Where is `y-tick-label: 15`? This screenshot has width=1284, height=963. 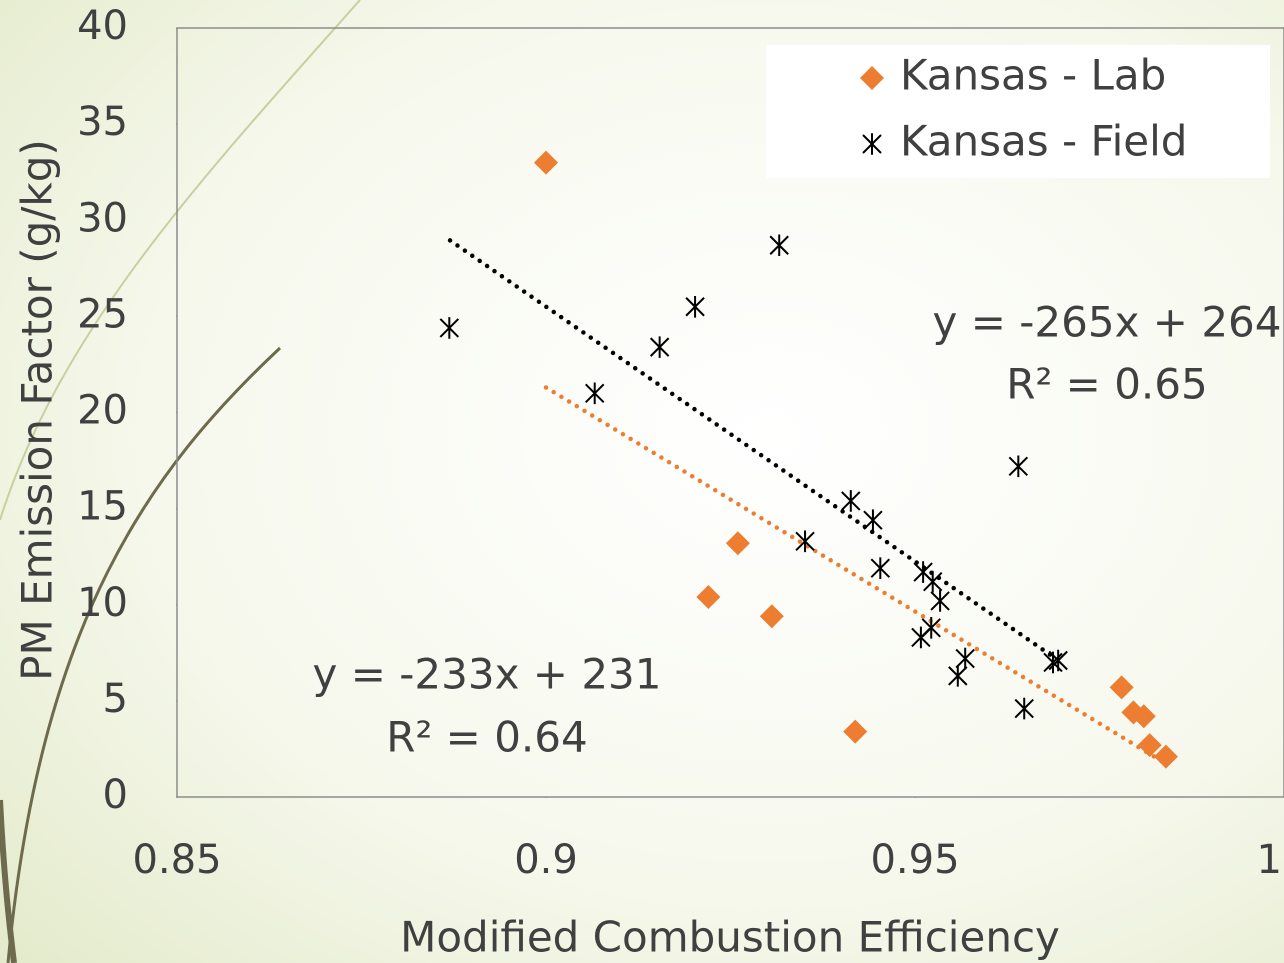 y-tick-label: 15 is located at coordinates (102, 507).